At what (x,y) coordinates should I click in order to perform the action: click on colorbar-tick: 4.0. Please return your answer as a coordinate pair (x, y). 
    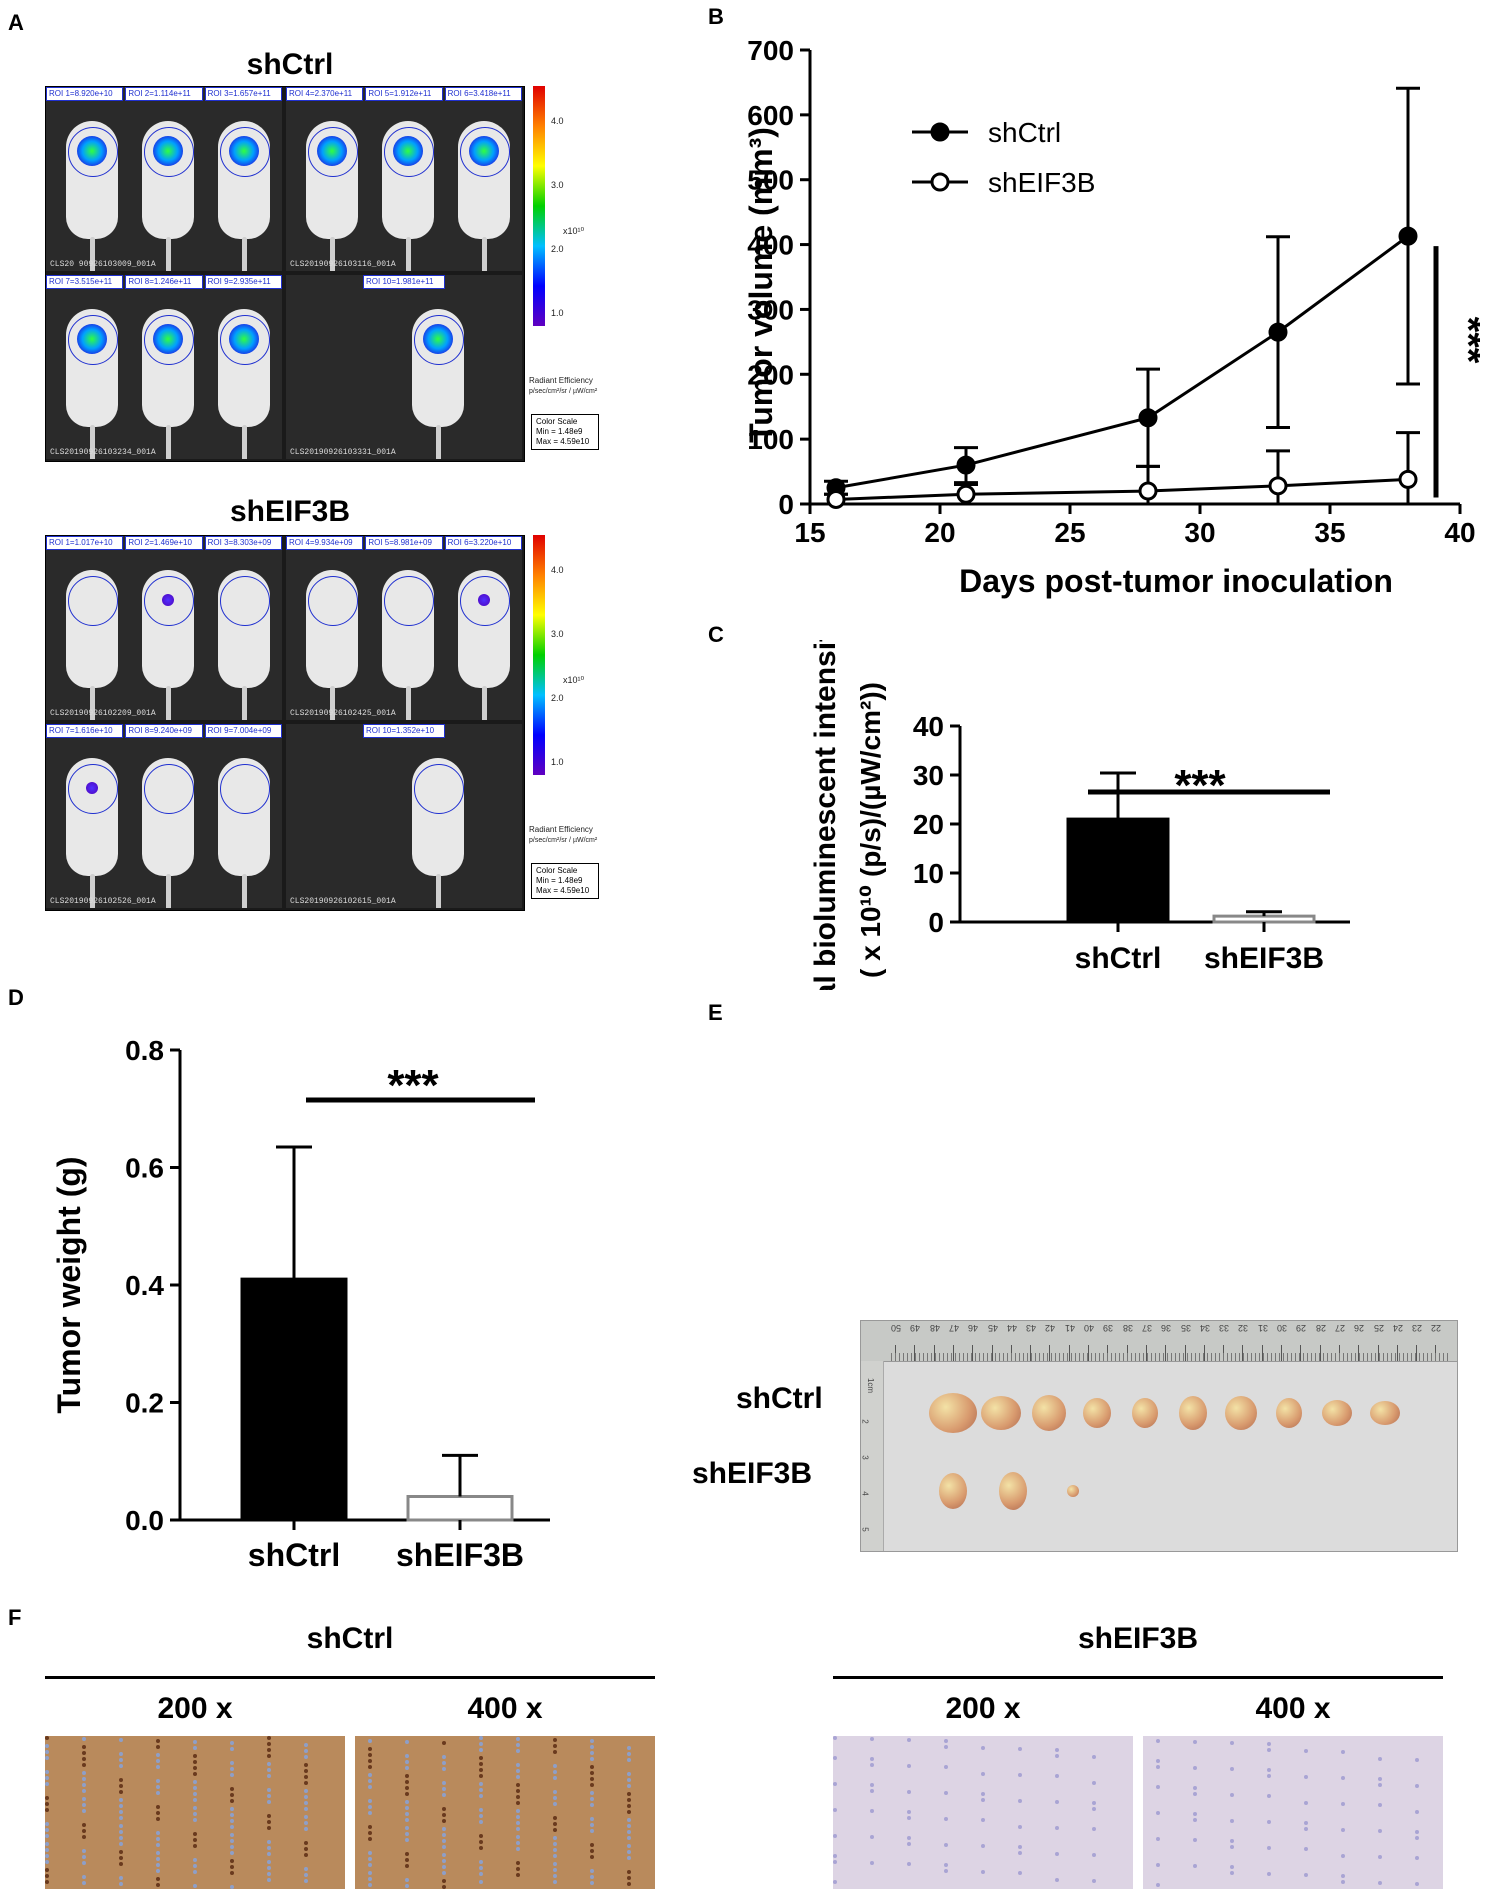
    Looking at the image, I should click on (557, 121).